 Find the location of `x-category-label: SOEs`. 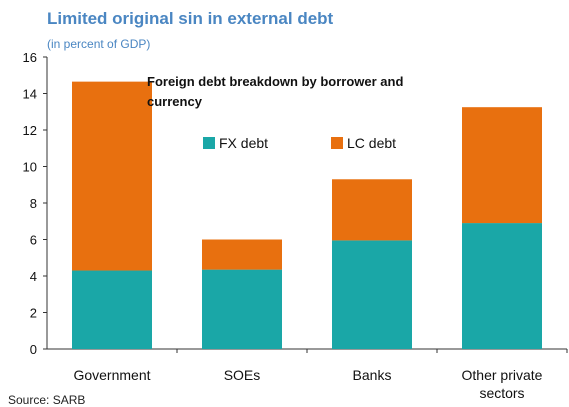

x-category-label: SOEs is located at coordinates (242, 375).